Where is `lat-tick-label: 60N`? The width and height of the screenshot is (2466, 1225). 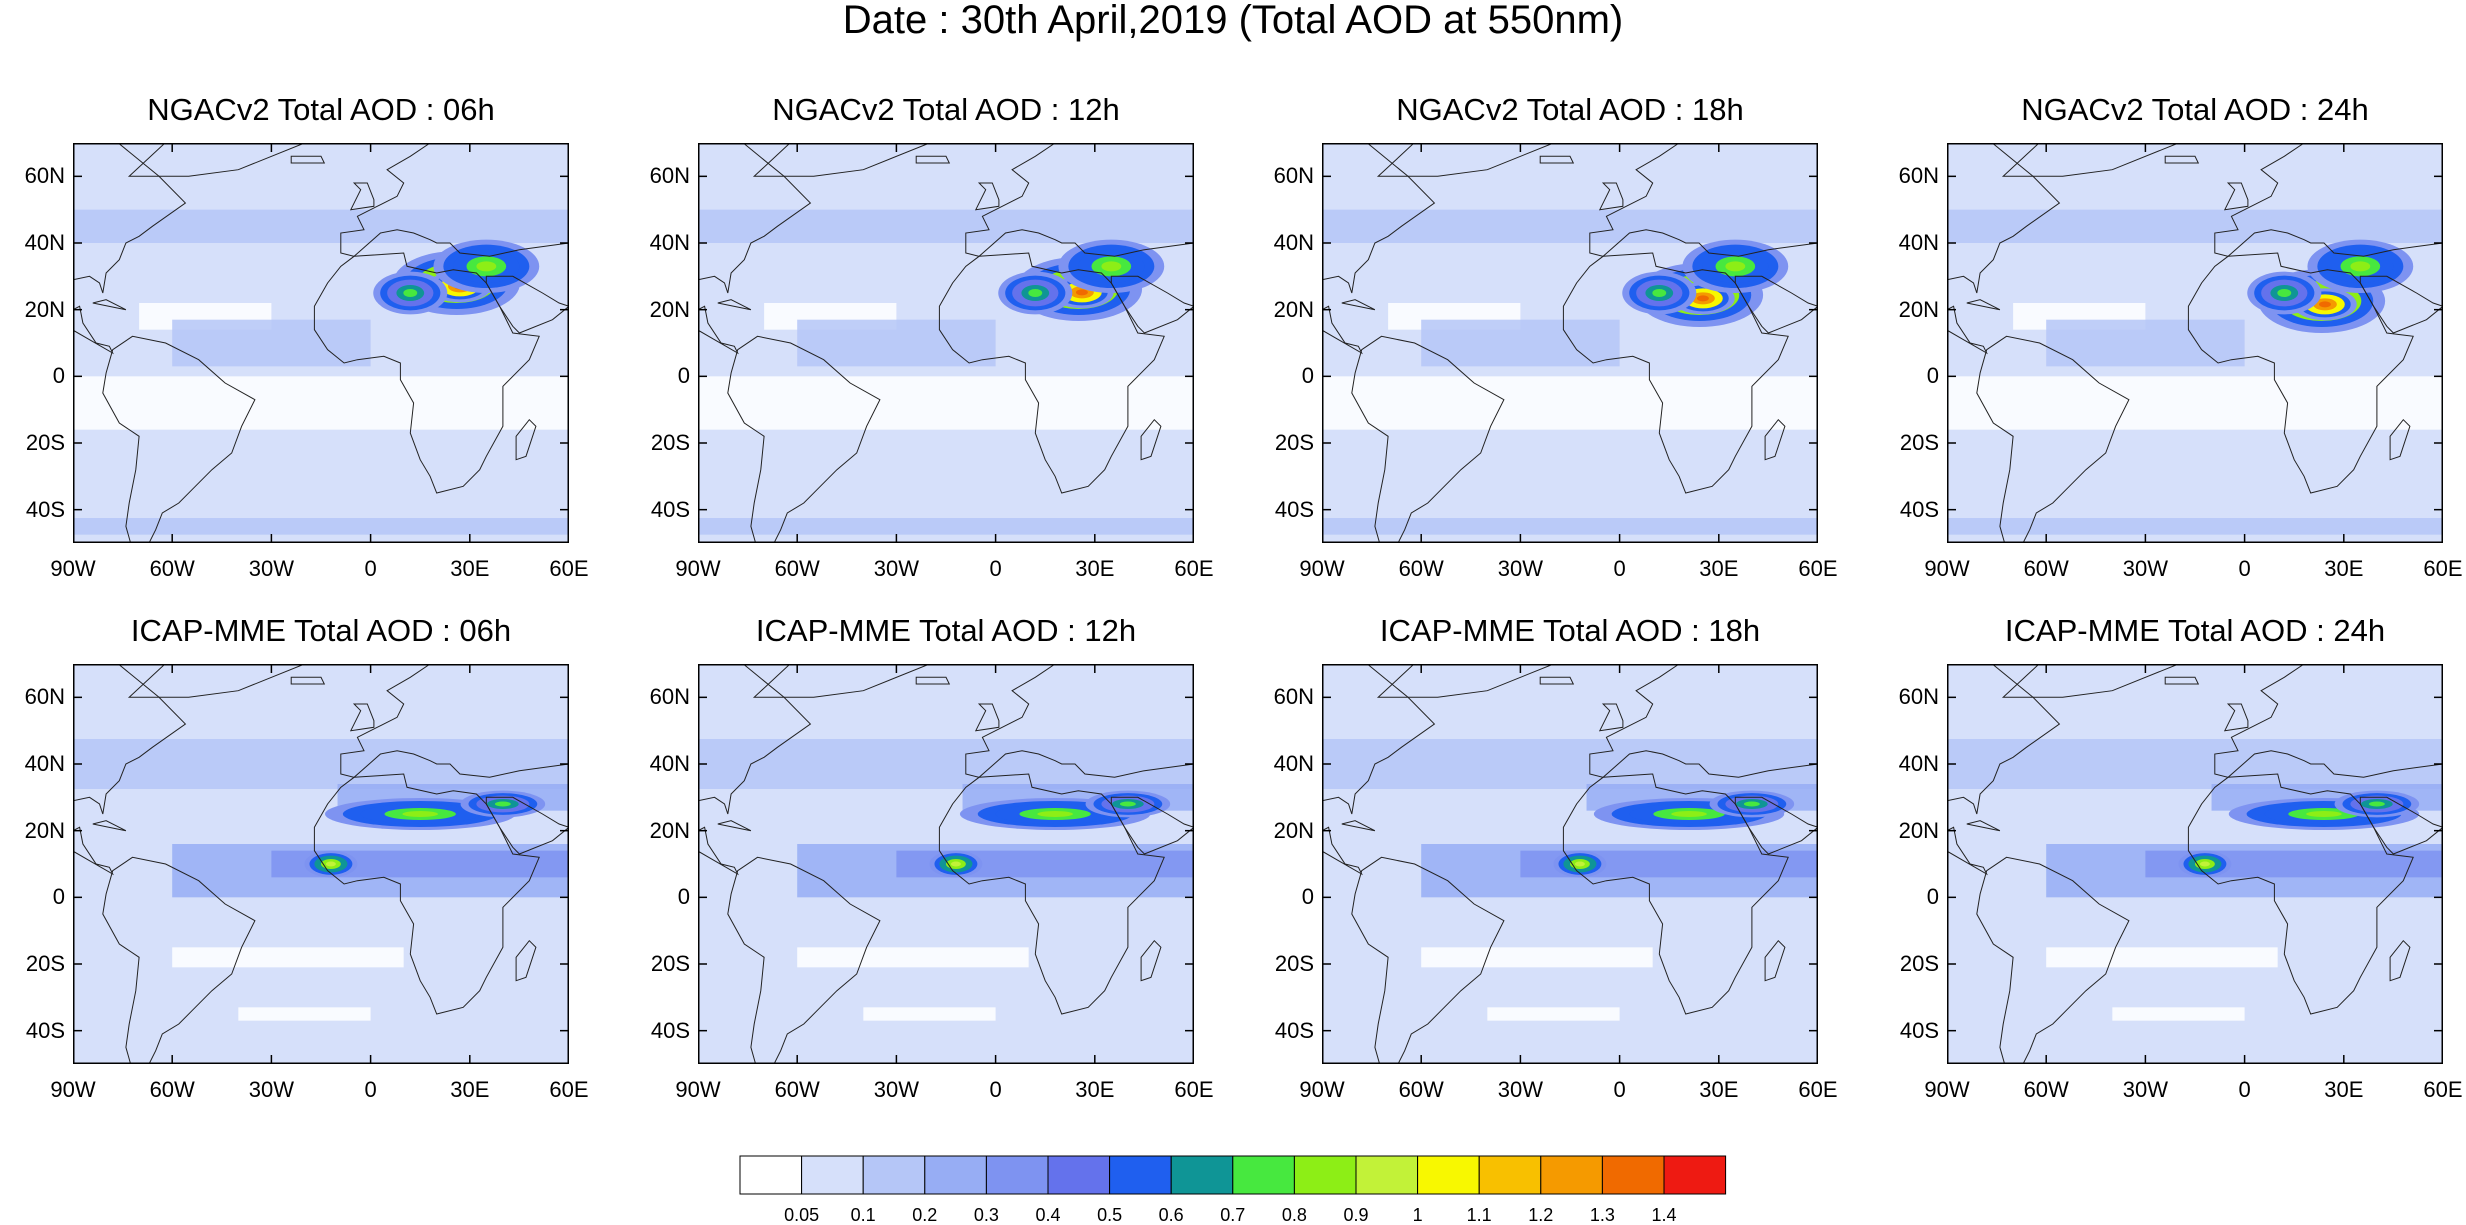 lat-tick-label: 60N is located at coordinates (1293, 697).